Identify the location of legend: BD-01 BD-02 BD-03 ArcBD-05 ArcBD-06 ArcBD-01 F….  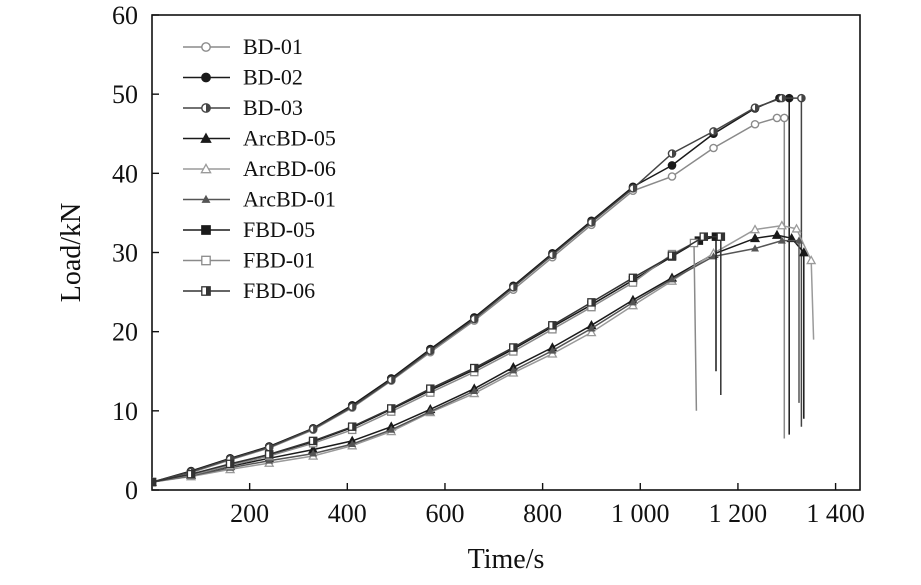
(259, 168).